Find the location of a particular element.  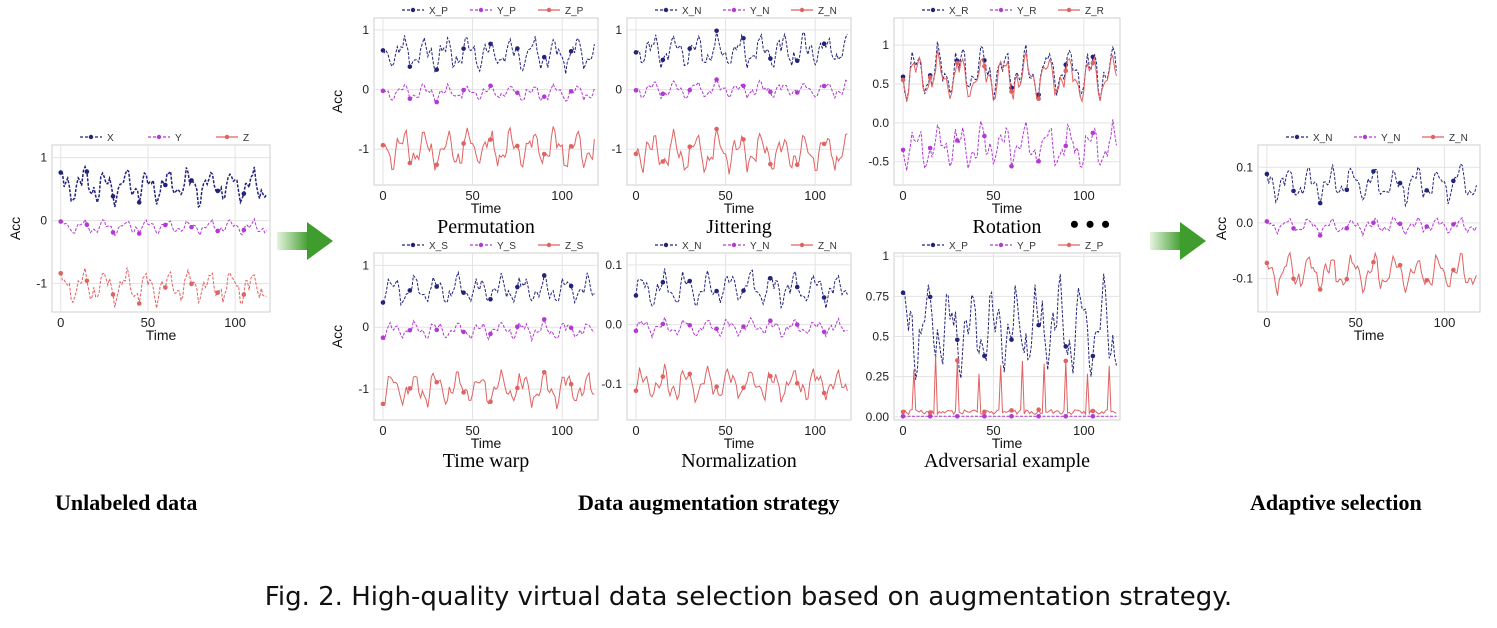

legend-label: X_S is located at coordinates (438, 246).